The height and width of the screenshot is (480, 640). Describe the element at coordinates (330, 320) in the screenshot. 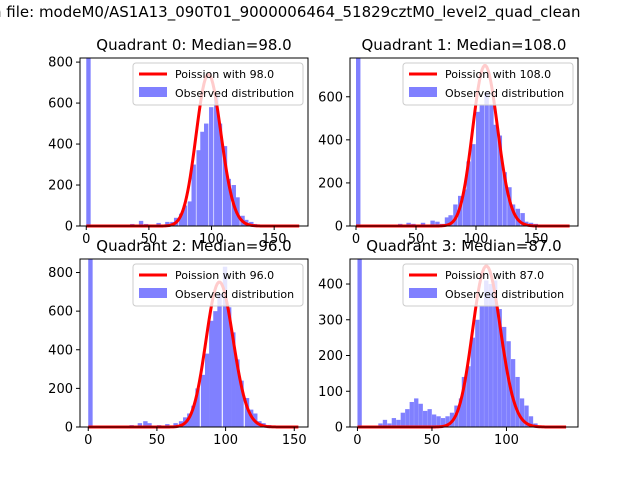

I see `y-tick-label: 300` at that location.